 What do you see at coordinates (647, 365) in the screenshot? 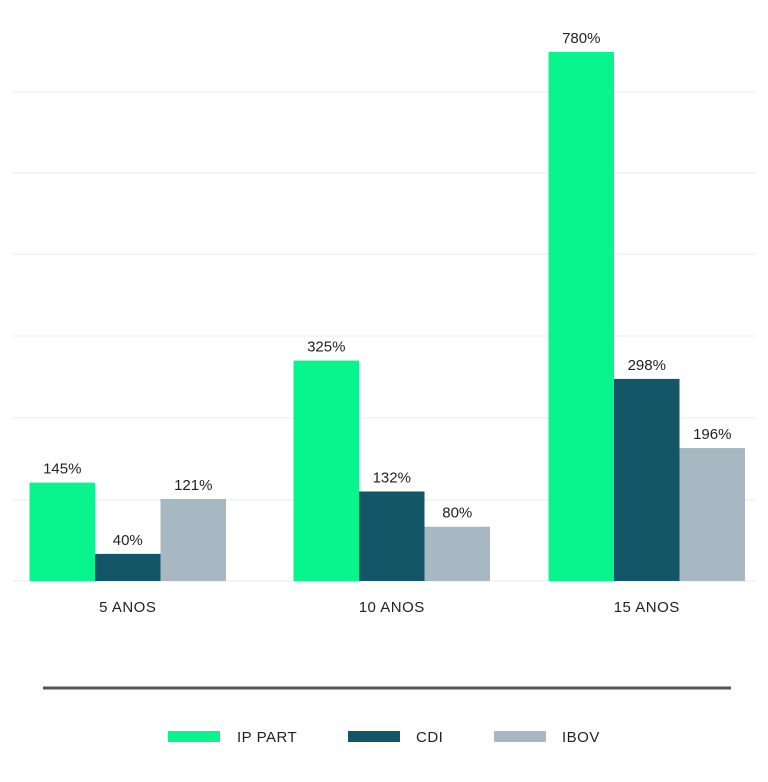
I see `value-label-cdi-15-anos: 298%` at bounding box center [647, 365].